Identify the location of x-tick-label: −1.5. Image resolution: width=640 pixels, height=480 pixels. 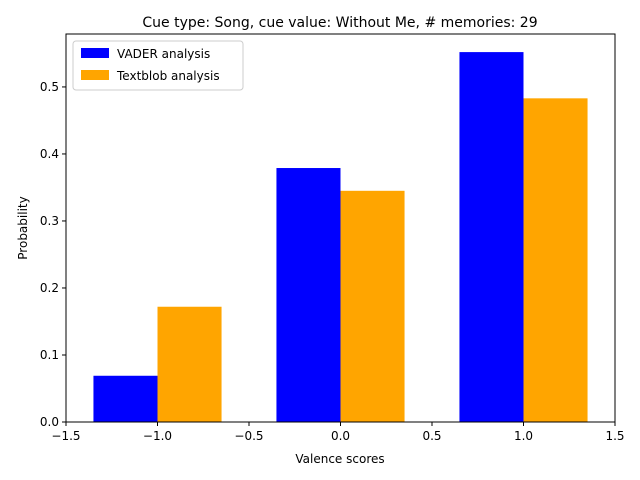
(65, 436).